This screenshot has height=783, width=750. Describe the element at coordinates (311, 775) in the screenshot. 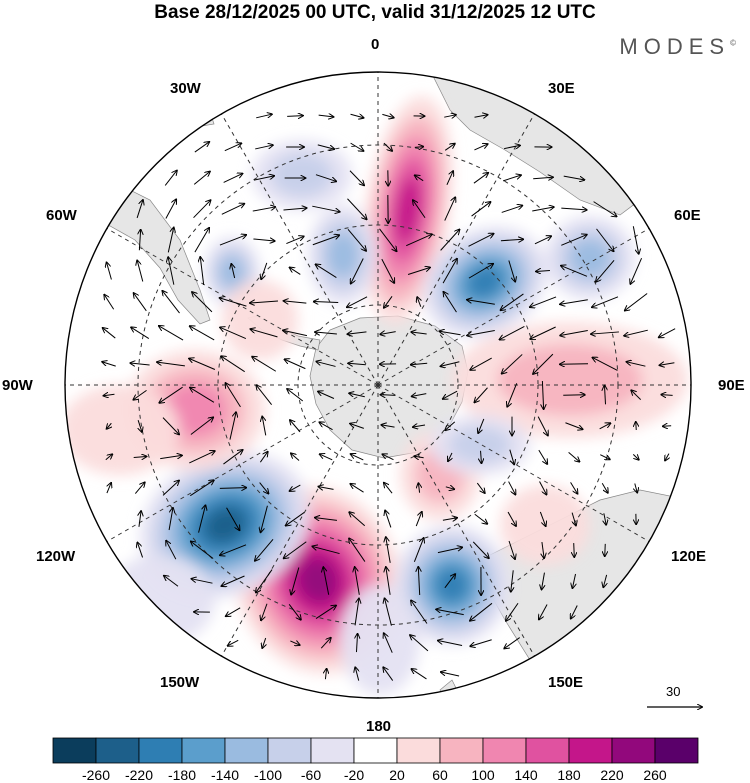

I see `legend-tick-label: -60` at that location.